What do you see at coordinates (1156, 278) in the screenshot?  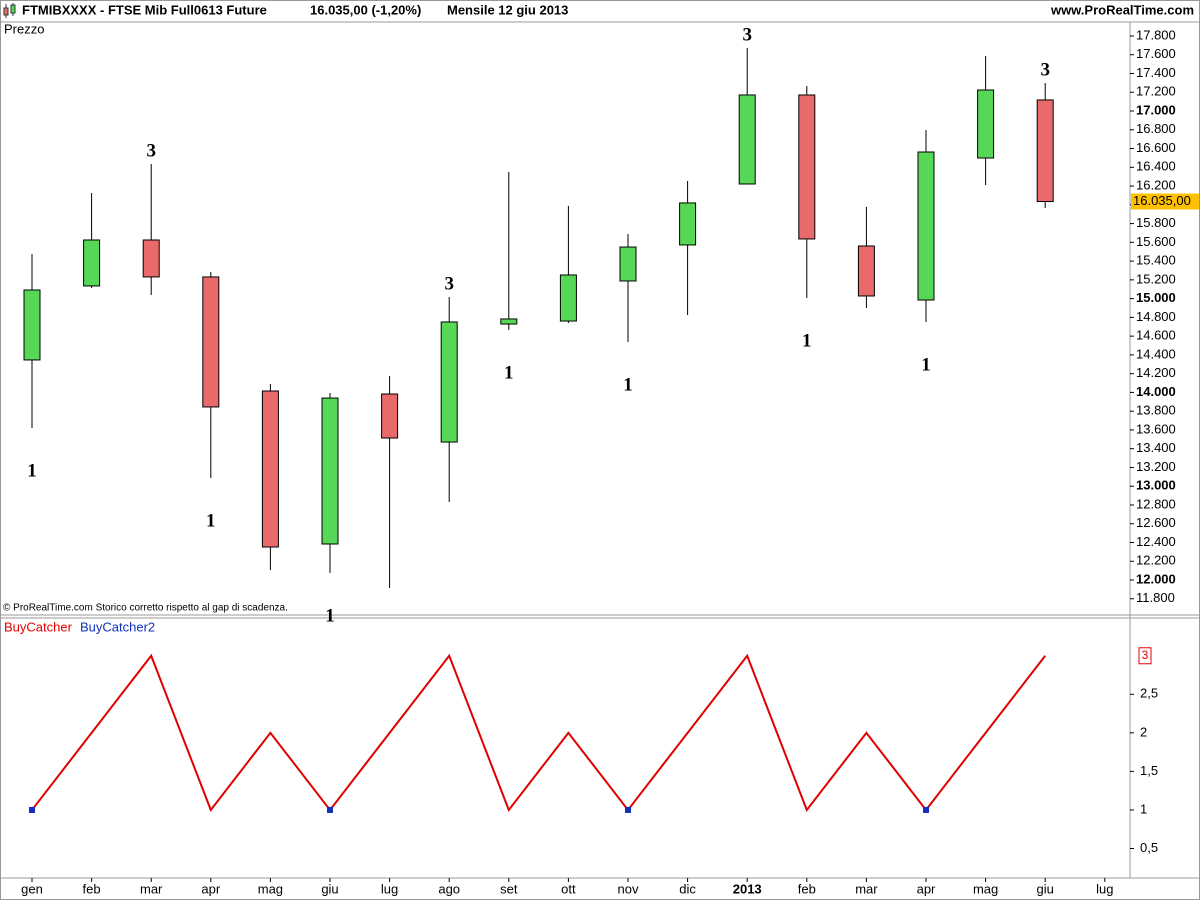 I see `y-tick-label: 15.200` at bounding box center [1156, 278].